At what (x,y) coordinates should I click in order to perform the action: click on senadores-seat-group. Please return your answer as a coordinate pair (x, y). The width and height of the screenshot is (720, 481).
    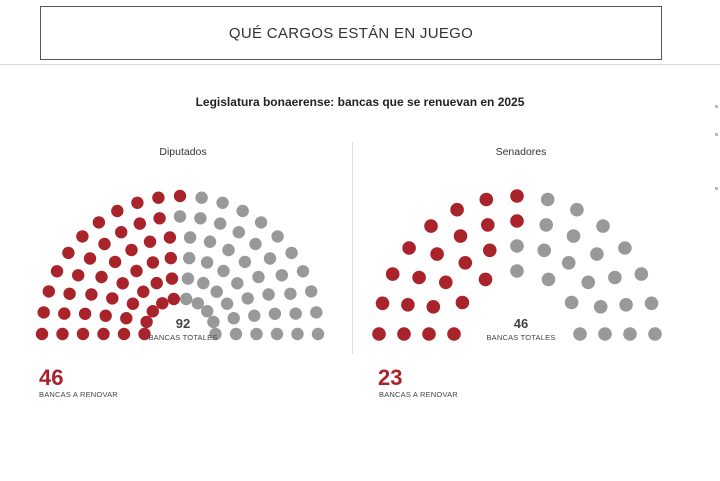
    Looking at the image, I should click on (517, 265).